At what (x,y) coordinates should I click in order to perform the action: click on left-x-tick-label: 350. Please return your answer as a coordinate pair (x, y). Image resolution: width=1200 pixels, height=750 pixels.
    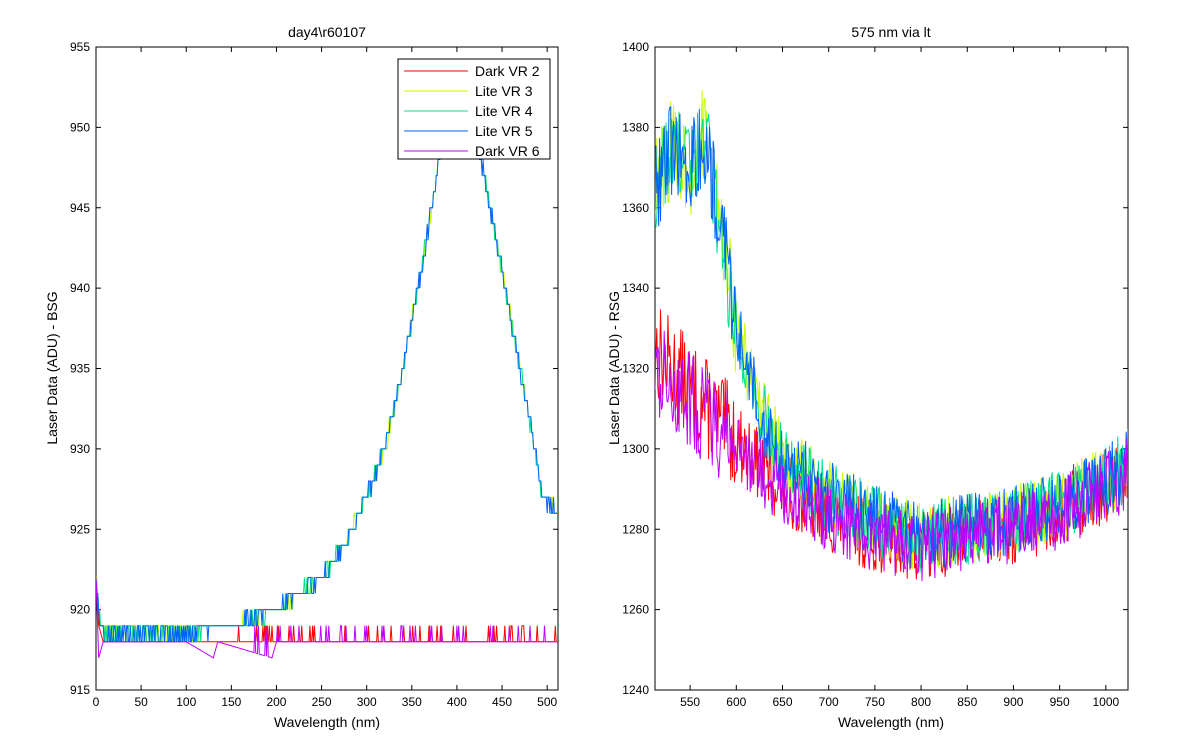
    Looking at the image, I should click on (412, 702).